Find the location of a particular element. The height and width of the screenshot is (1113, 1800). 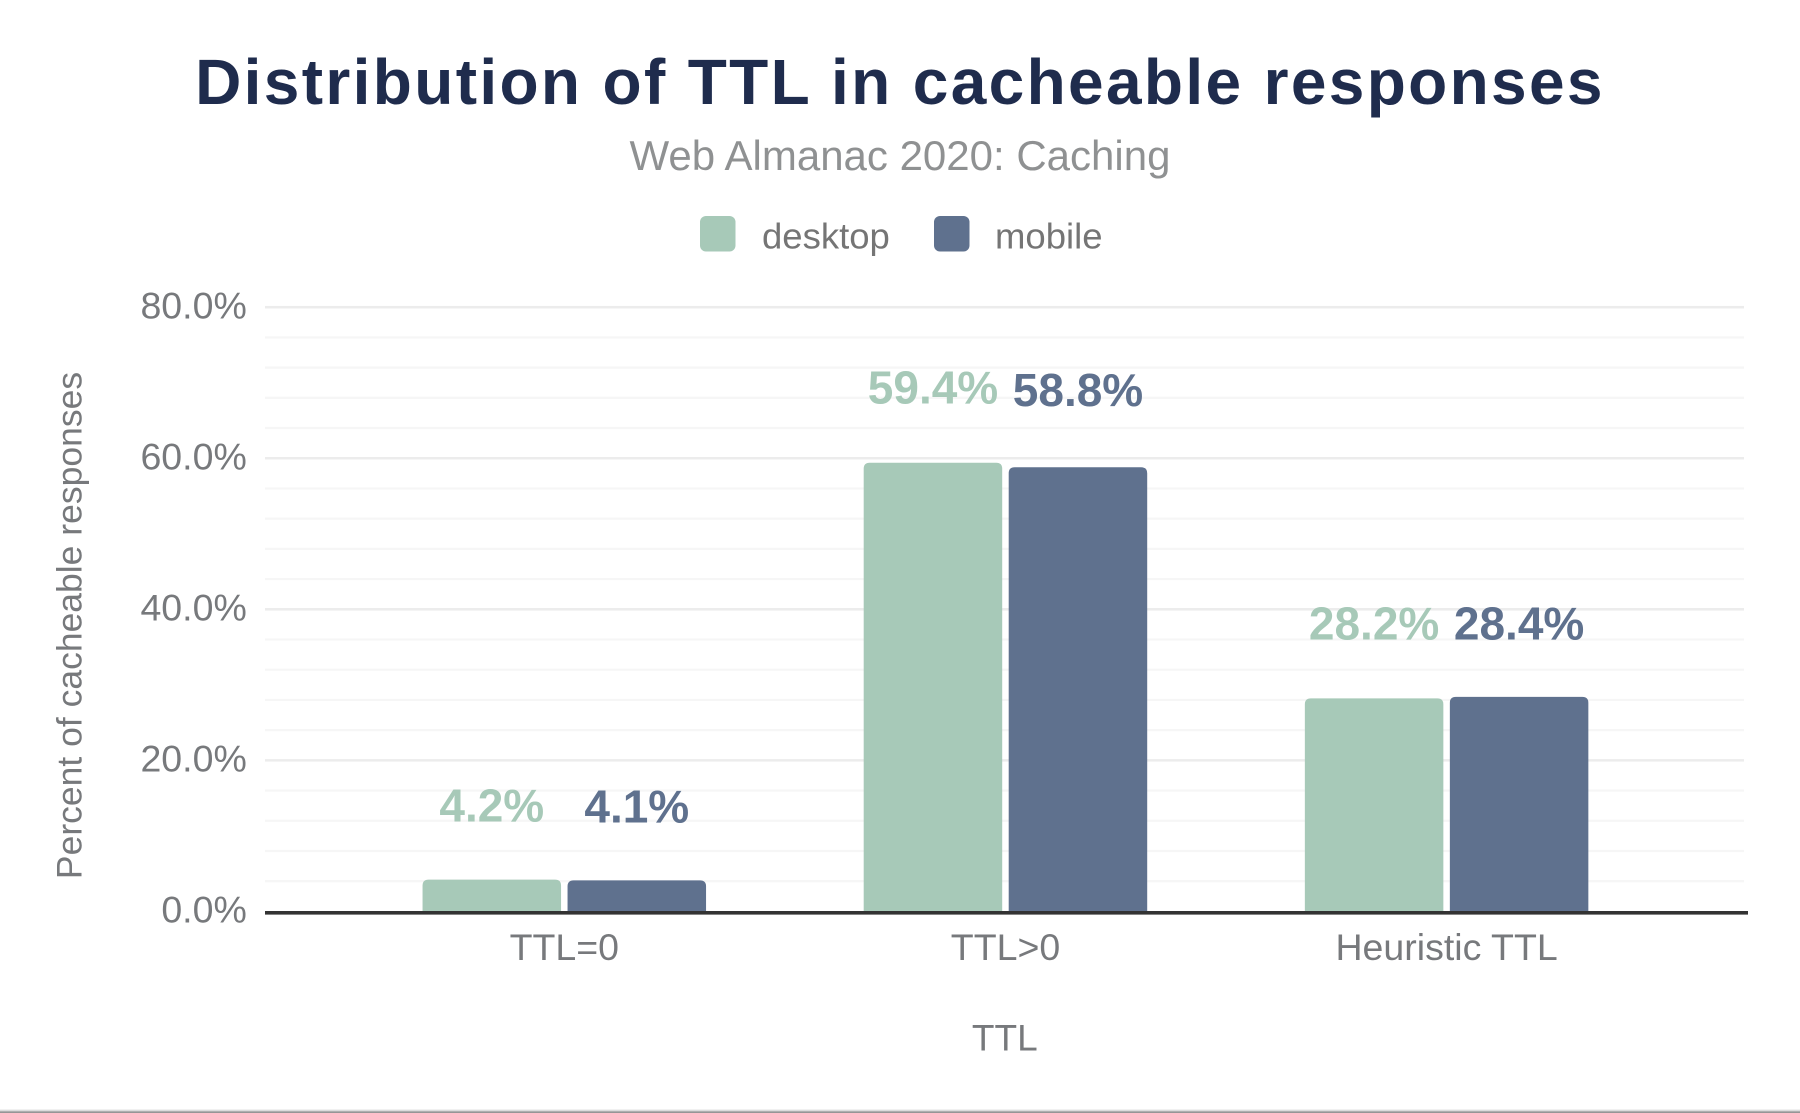

svg-text: Percent of cacheable responses is located at coordinates (70, 625).